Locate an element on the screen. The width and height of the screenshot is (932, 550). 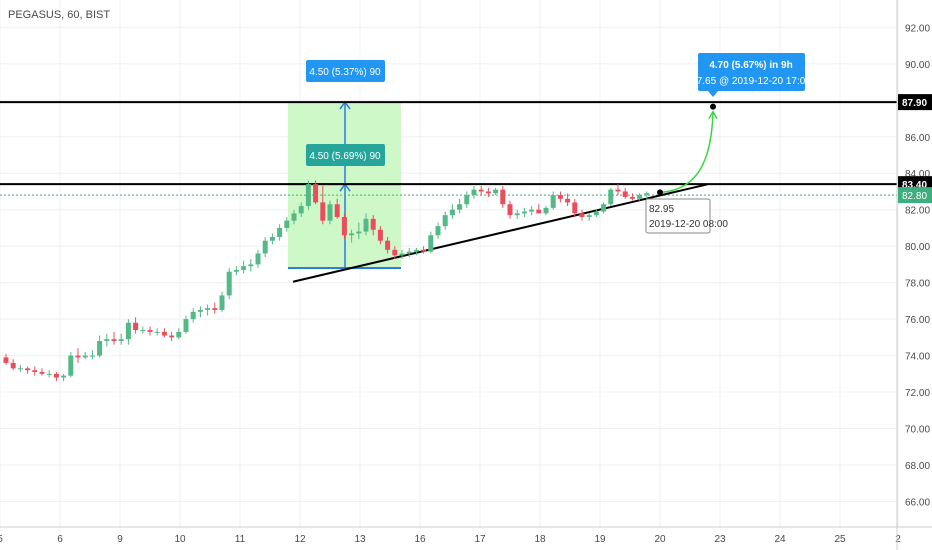
y-tick-label: 68.00 is located at coordinates (917, 466).